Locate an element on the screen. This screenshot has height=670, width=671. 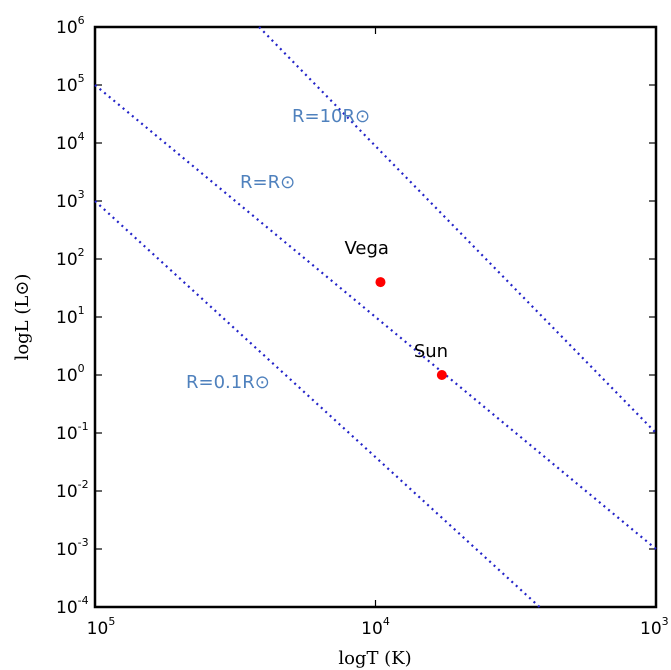
y-tick-label: 10¹ is located at coordinates (70, 316).